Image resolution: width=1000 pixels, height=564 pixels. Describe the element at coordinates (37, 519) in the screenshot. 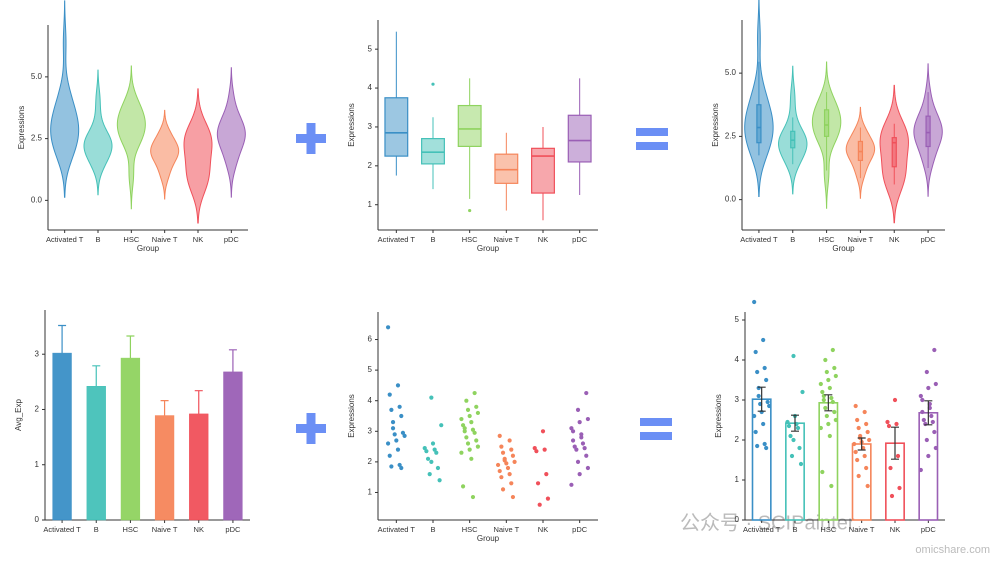

I see `y-tick-label: 0` at that location.